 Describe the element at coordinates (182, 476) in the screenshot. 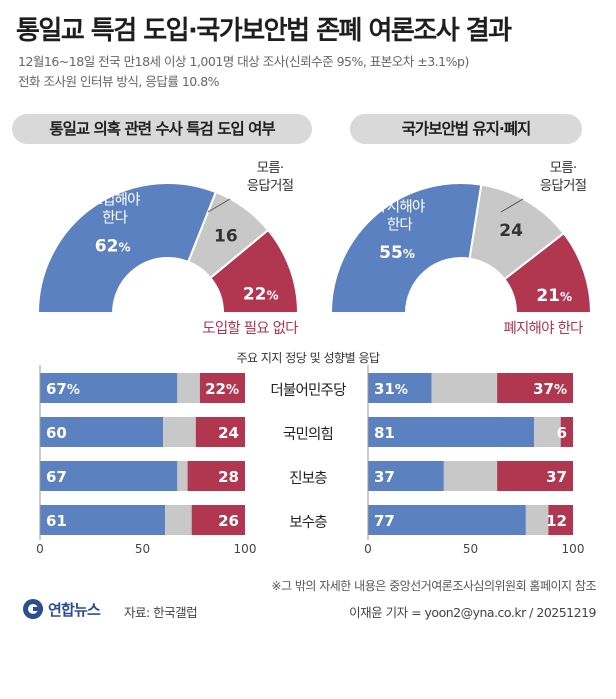

I see `bar-p1-r2-s1` at that location.